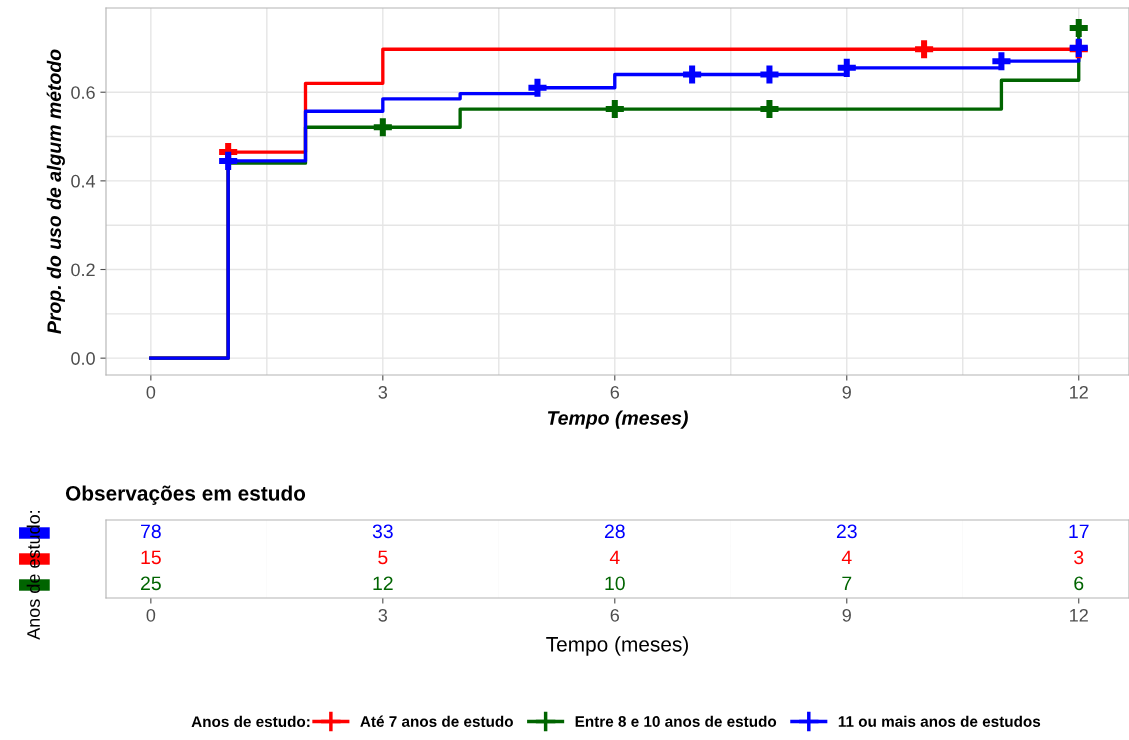  What do you see at coordinates (83, 181) in the screenshot?
I see `y-tick-label: 0.4` at bounding box center [83, 181].